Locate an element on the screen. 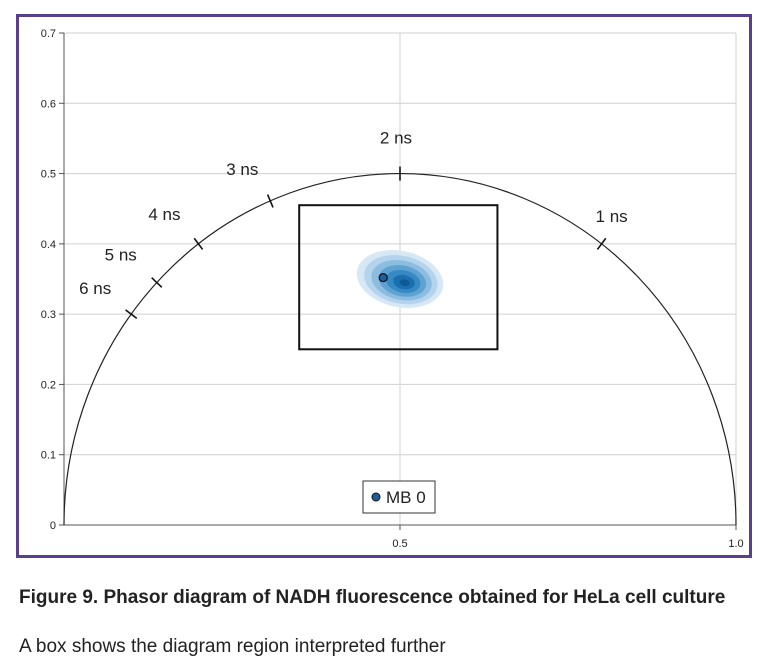 The width and height of the screenshot is (770, 671). density-contour is located at coordinates (404, 283).